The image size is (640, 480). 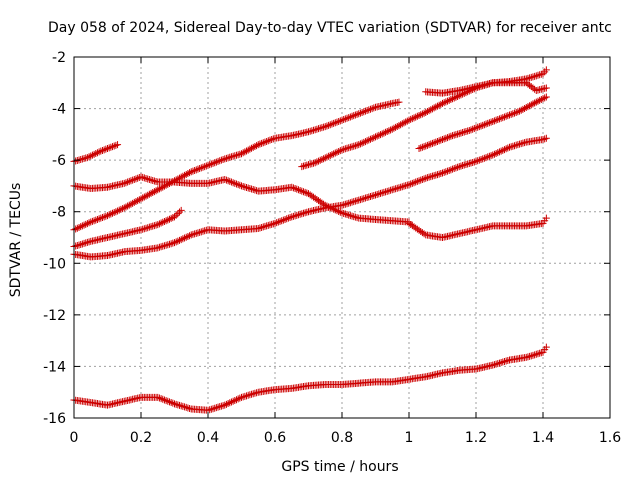 What do you see at coordinates (275, 438) in the screenshot?
I see `x-tick-label: 0.6` at bounding box center [275, 438].